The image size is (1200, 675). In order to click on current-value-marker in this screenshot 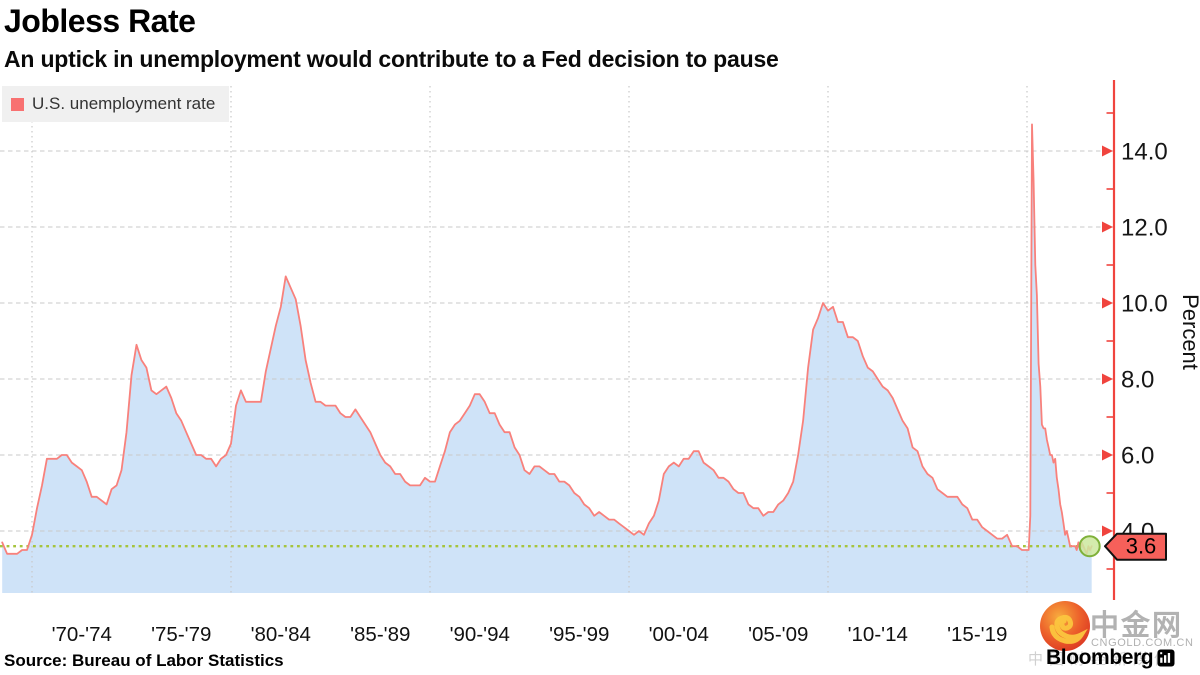, I will do `click(1089, 546)`.